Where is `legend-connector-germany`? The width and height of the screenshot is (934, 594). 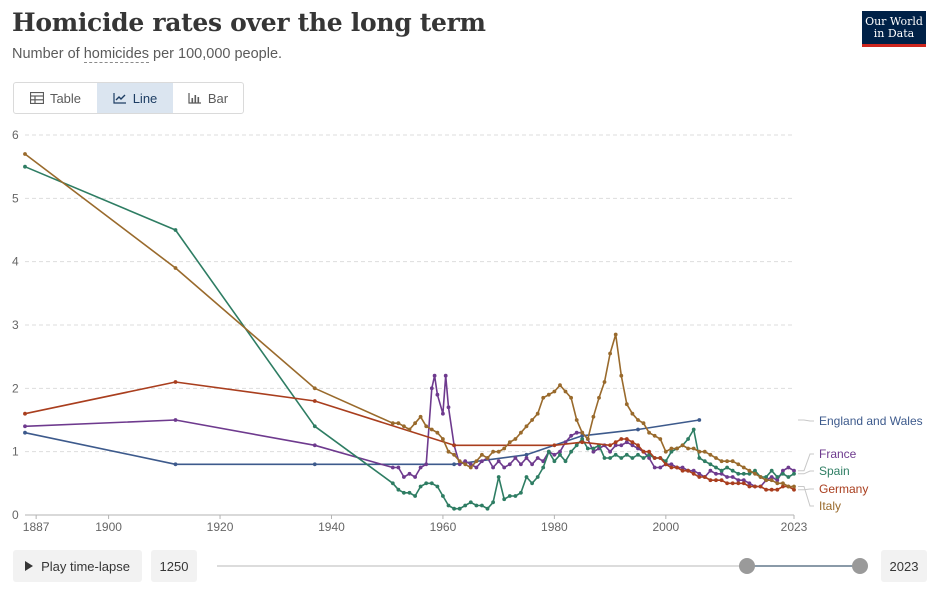
legend-connector-germany is located at coordinates (806, 489).